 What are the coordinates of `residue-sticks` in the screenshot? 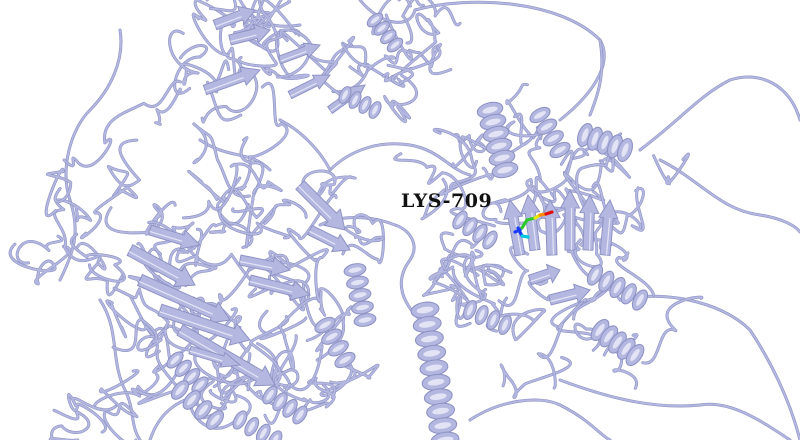 It's located at (533, 224).